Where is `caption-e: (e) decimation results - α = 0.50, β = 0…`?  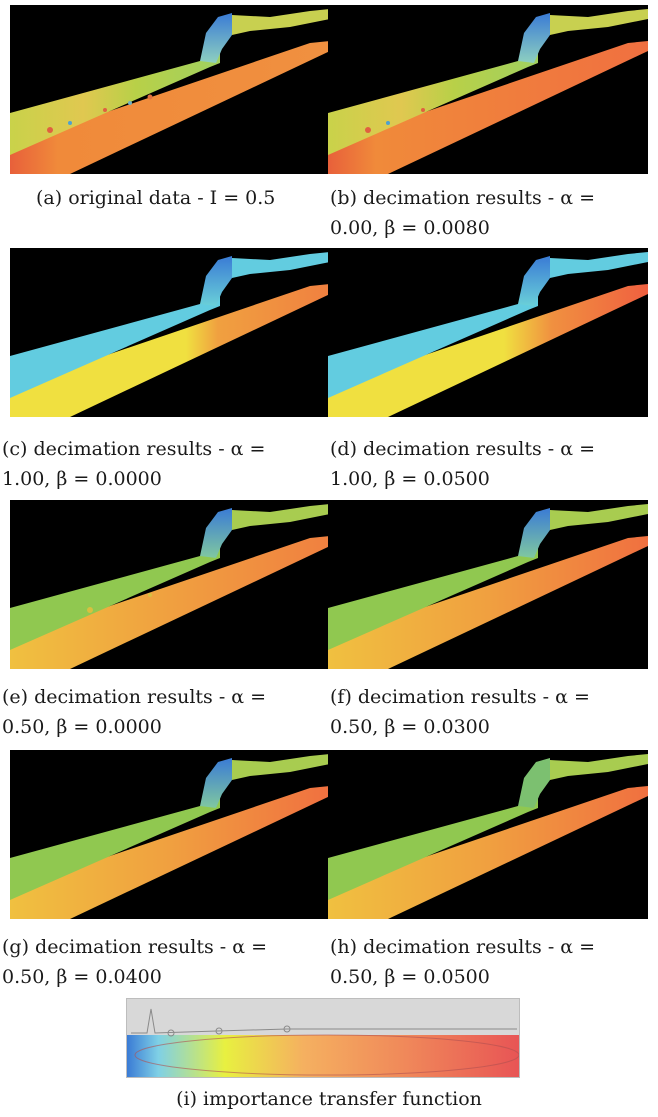
caption-e: (e) decimation results - α = 0.50, β = 0… is located at coordinates (163, 712).